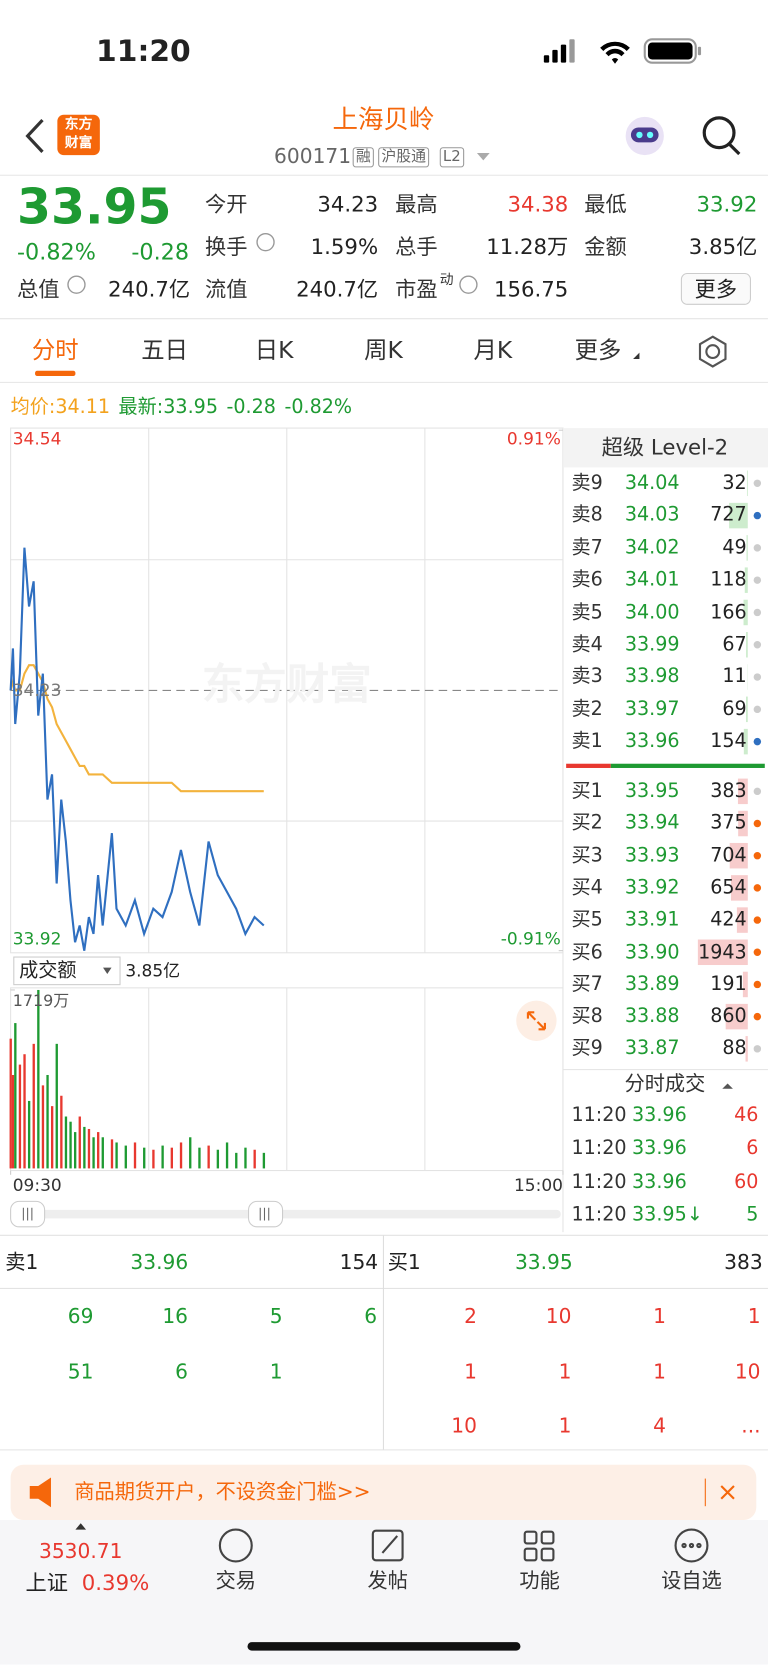  What do you see at coordinates (652, 1048) in the screenshot?
I see `book-price: 33.87` at bounding box center [652, 1048].